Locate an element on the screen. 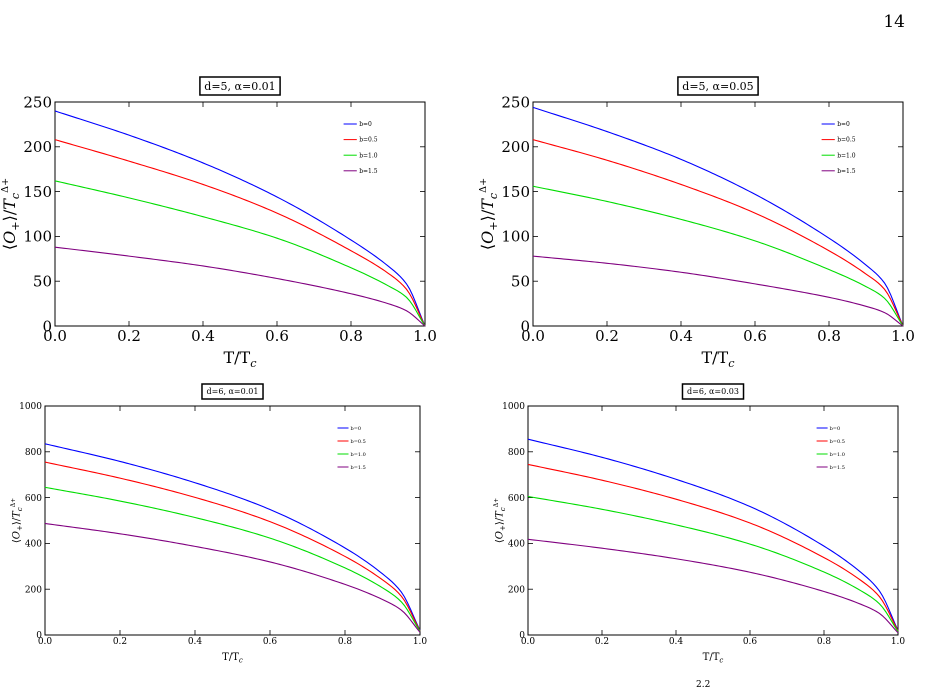  chart-title: d=5, α=0.05 is located at coordinates (717, 86).